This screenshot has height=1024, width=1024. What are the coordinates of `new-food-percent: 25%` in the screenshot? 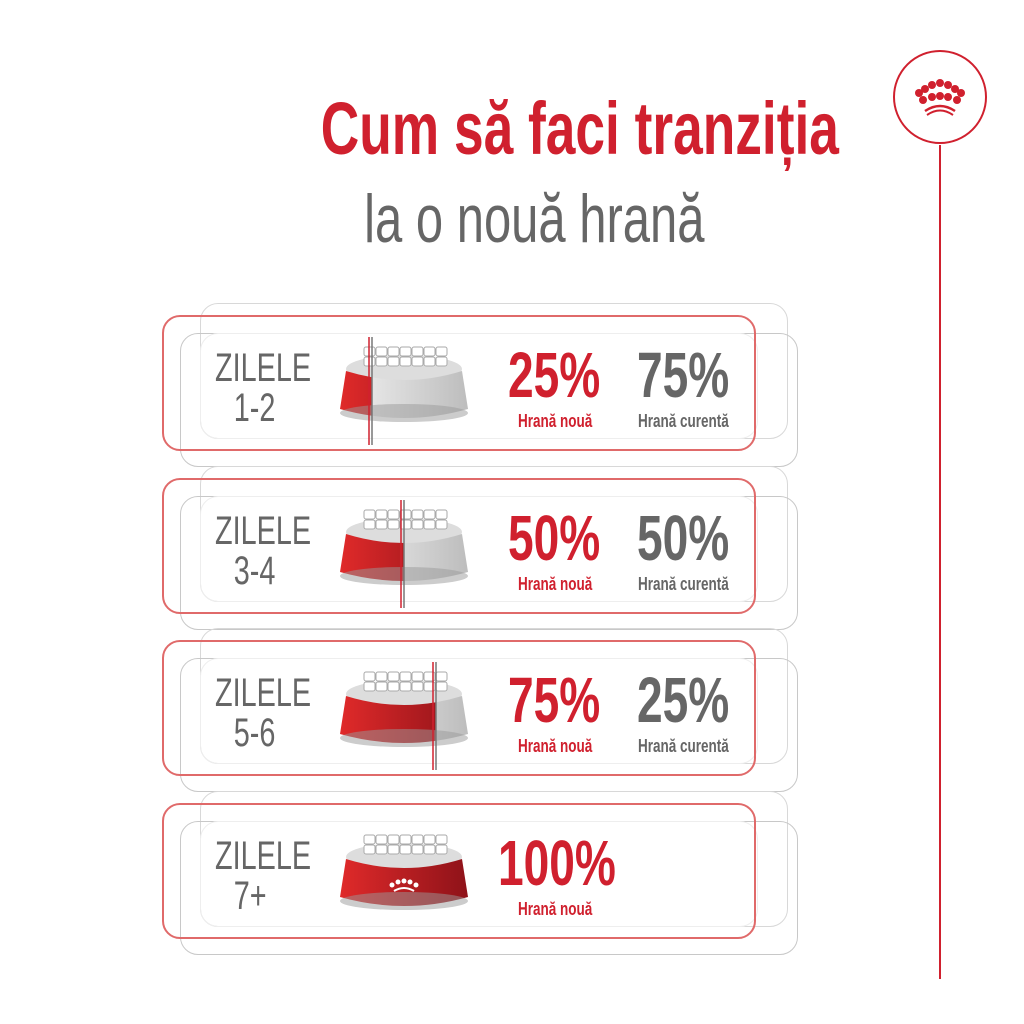 It's located at (554, 375).